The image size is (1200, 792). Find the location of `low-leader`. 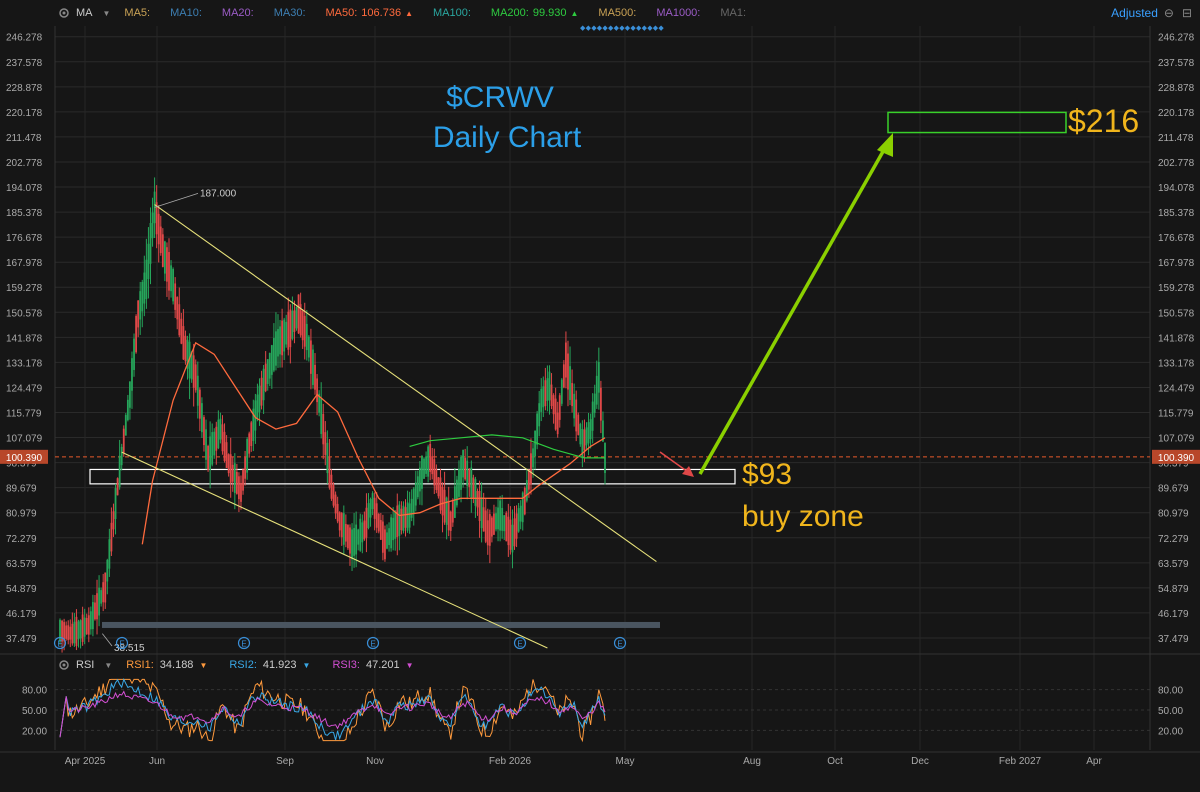

low-leader is located at coordinates (107, 640).